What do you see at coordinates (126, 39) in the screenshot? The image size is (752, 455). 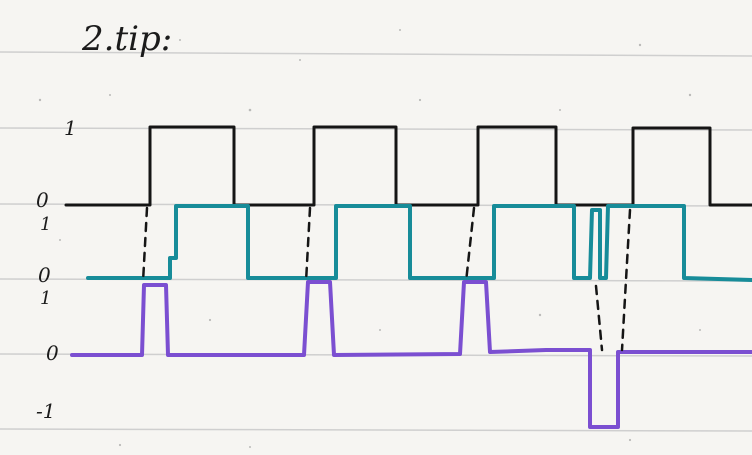 I see `page-title: 2.tip:` at bounding box center [126, 39].